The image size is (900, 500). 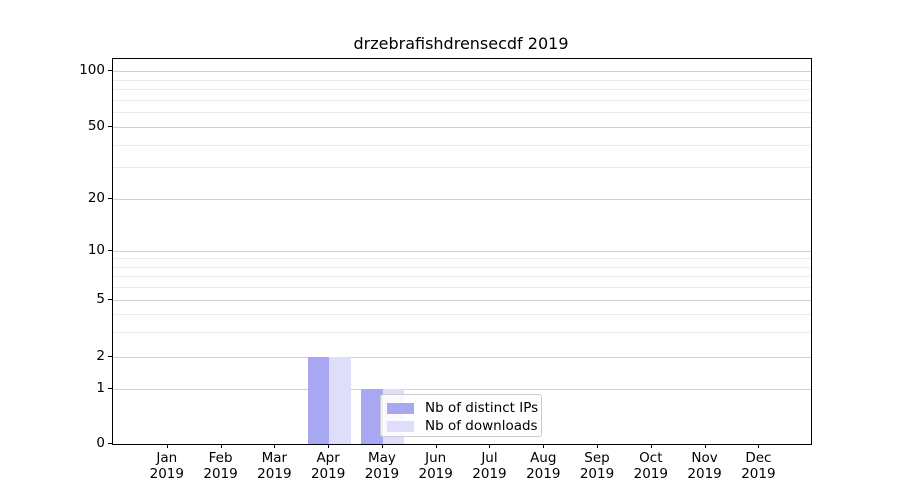 I want to click on x-tick-label: Dec 2019, so click(x=758, y=466).